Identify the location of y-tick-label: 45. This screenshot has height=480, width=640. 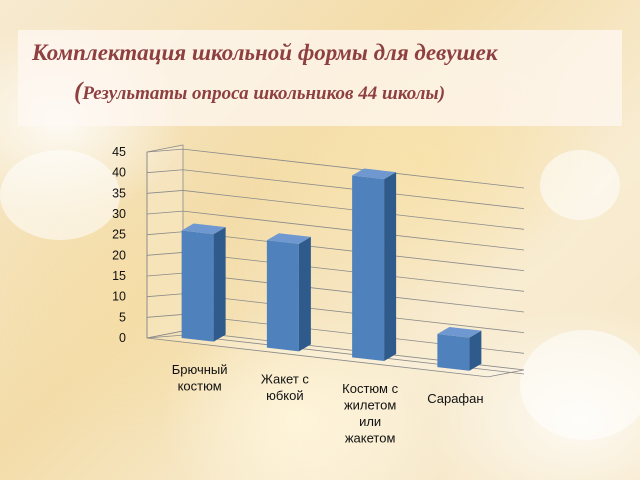
(119, 152).